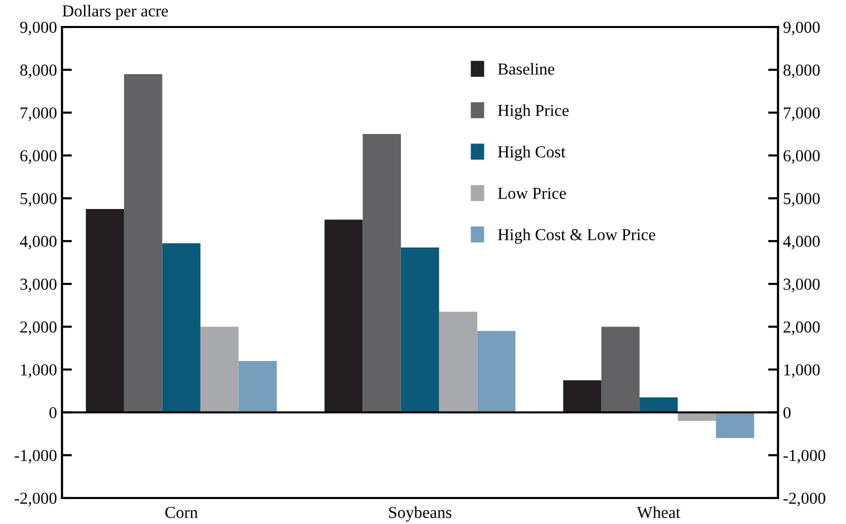 The width and height of the screenshot is (846, 524). I want to click on x-tick-label: Soybeans, so click(420, 514).